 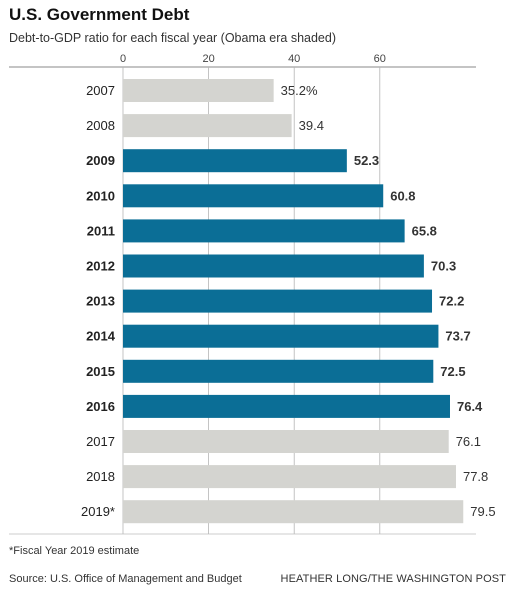 What do you see at coordinates (100, 301) in the screenshot?
I see `category-label: 2013` at bounding box center [100, 301].